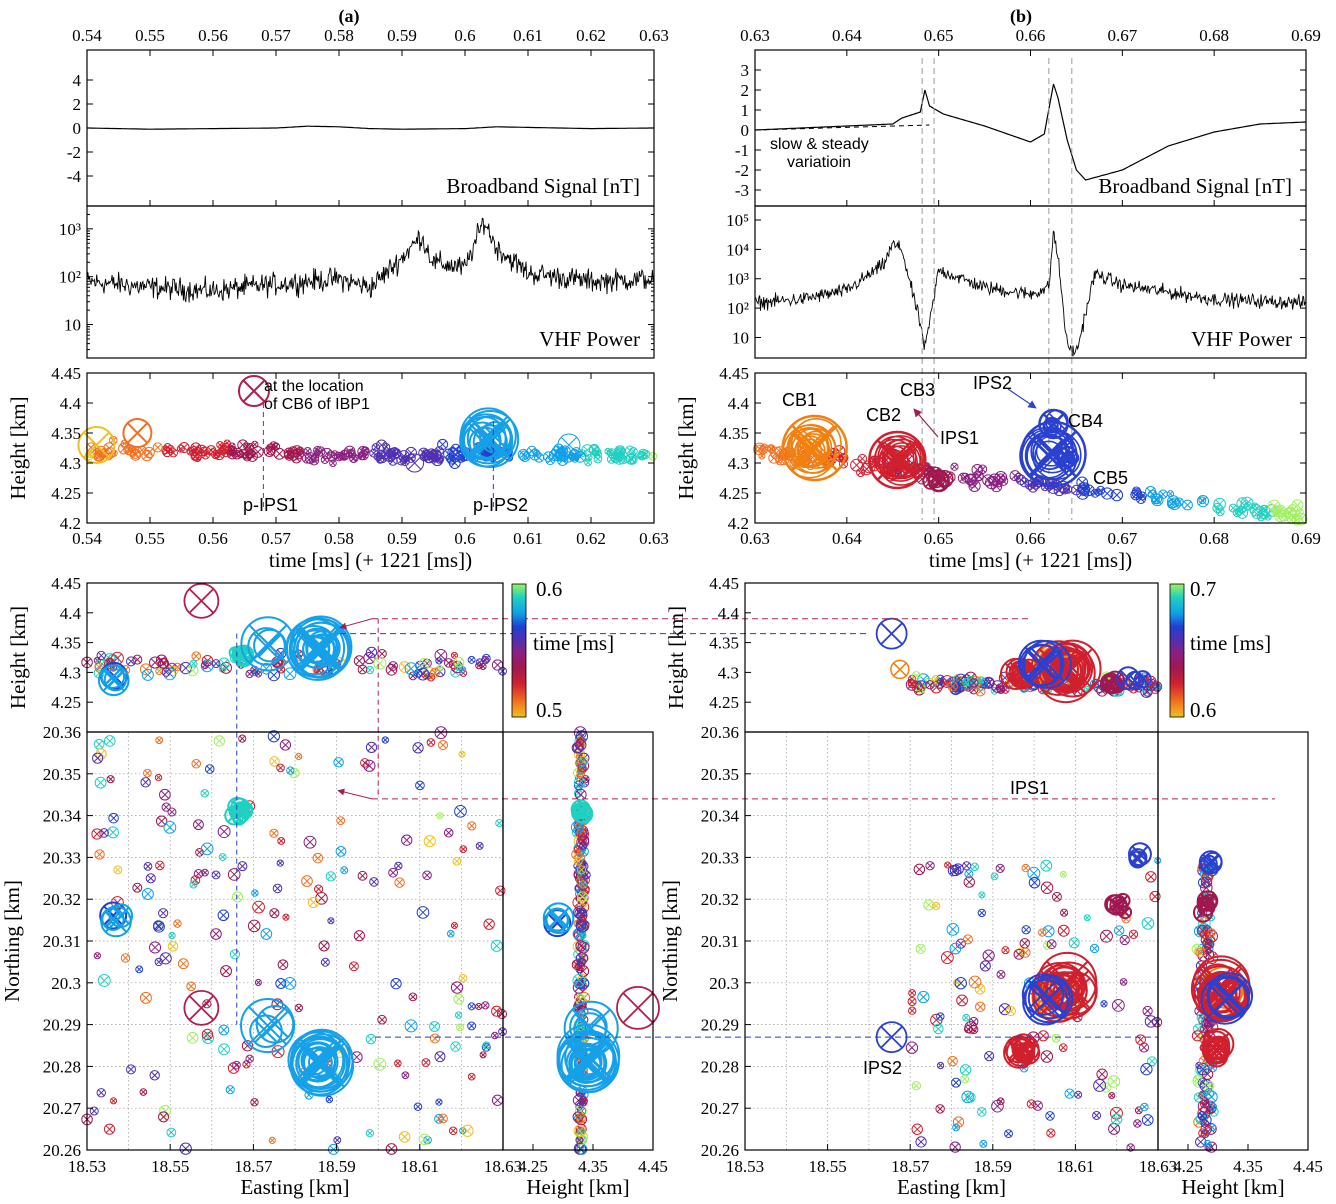 The image size is (1336, 1204). What do you see at coordinates (370, 127) in the screenshot?
I see `a_broadband-series-line` at bounding box center [370, 127].